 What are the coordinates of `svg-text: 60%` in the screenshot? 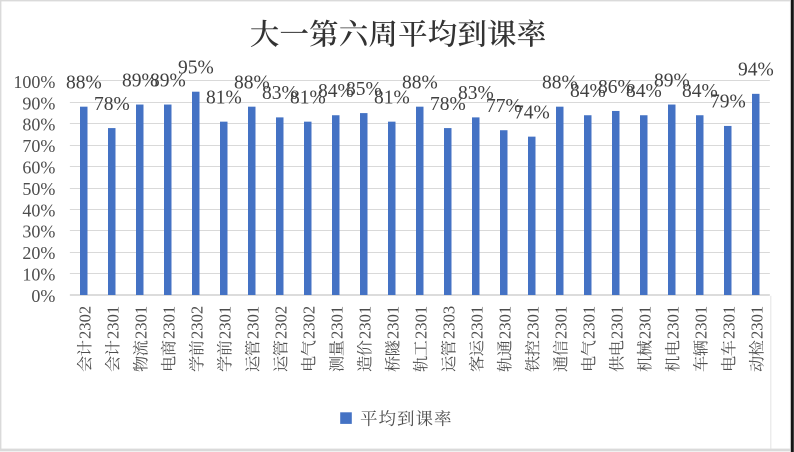 It's located at (38, 168).